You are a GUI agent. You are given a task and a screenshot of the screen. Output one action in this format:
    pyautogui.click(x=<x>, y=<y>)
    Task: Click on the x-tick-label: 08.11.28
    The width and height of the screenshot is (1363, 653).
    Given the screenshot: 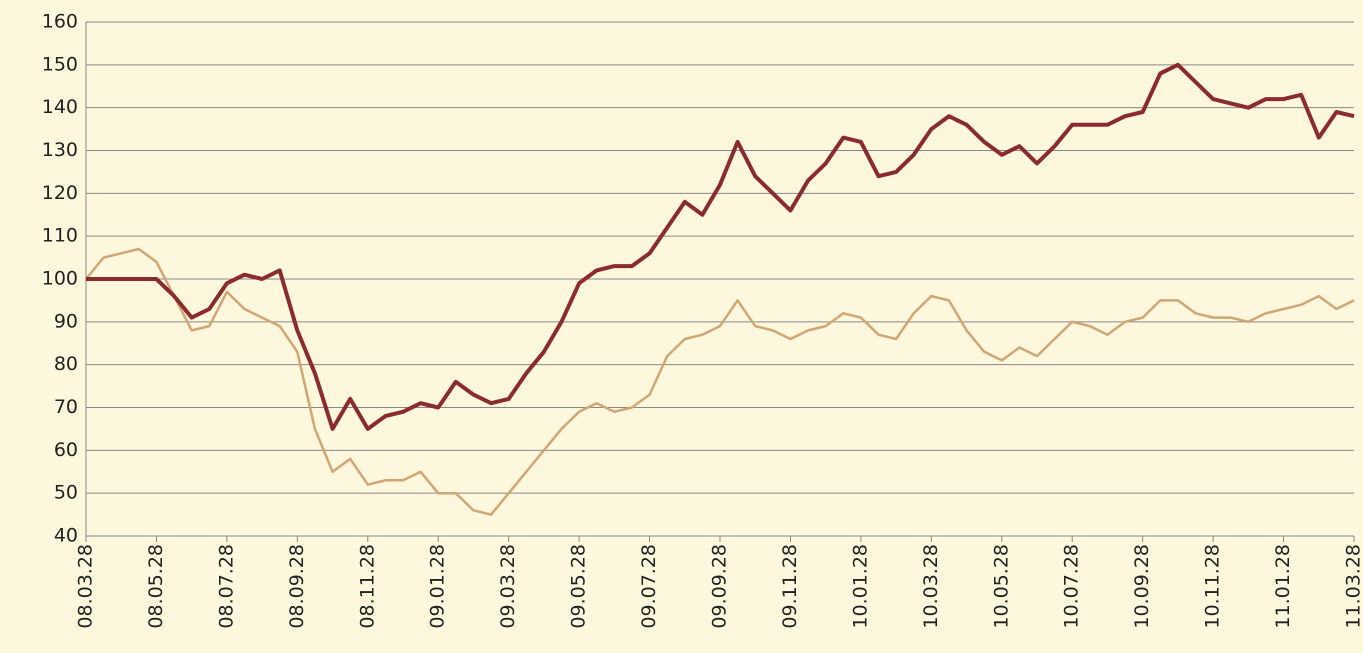 What is the action you would take?
    pyautogui.click(x=367, y=586)
    